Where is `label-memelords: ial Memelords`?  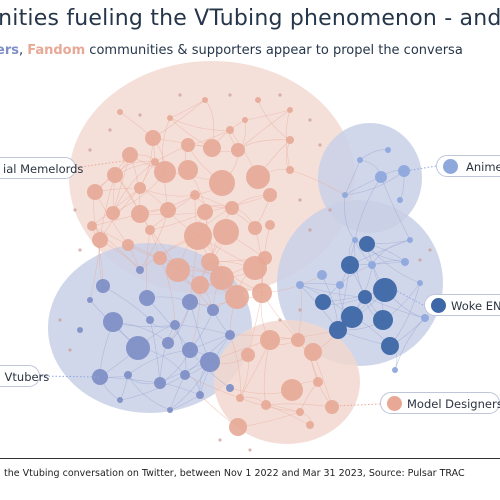
label-memelords: ial Memelords is located at coordinates (41, 168).